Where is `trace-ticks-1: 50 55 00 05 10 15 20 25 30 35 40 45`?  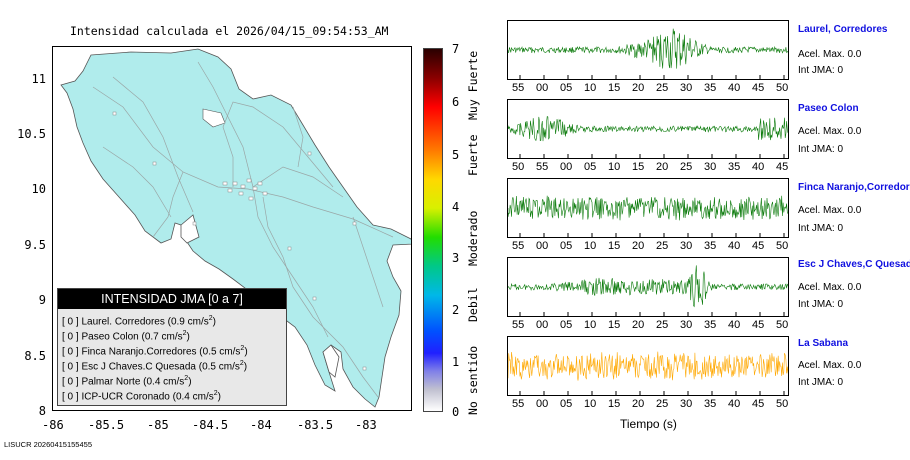 trace-ticks-1: 50 55 00 05 10 15 20 25 30 35 40 45 is located at coordinates (648, 168).